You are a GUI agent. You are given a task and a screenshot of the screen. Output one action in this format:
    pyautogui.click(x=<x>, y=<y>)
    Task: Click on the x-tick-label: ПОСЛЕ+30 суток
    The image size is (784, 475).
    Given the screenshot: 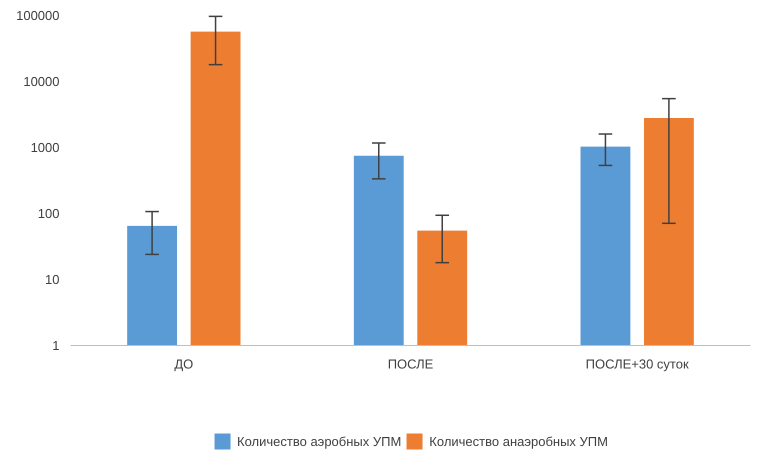 What is the action you would take?
    pyautogui.click(x=637, y=364)
    